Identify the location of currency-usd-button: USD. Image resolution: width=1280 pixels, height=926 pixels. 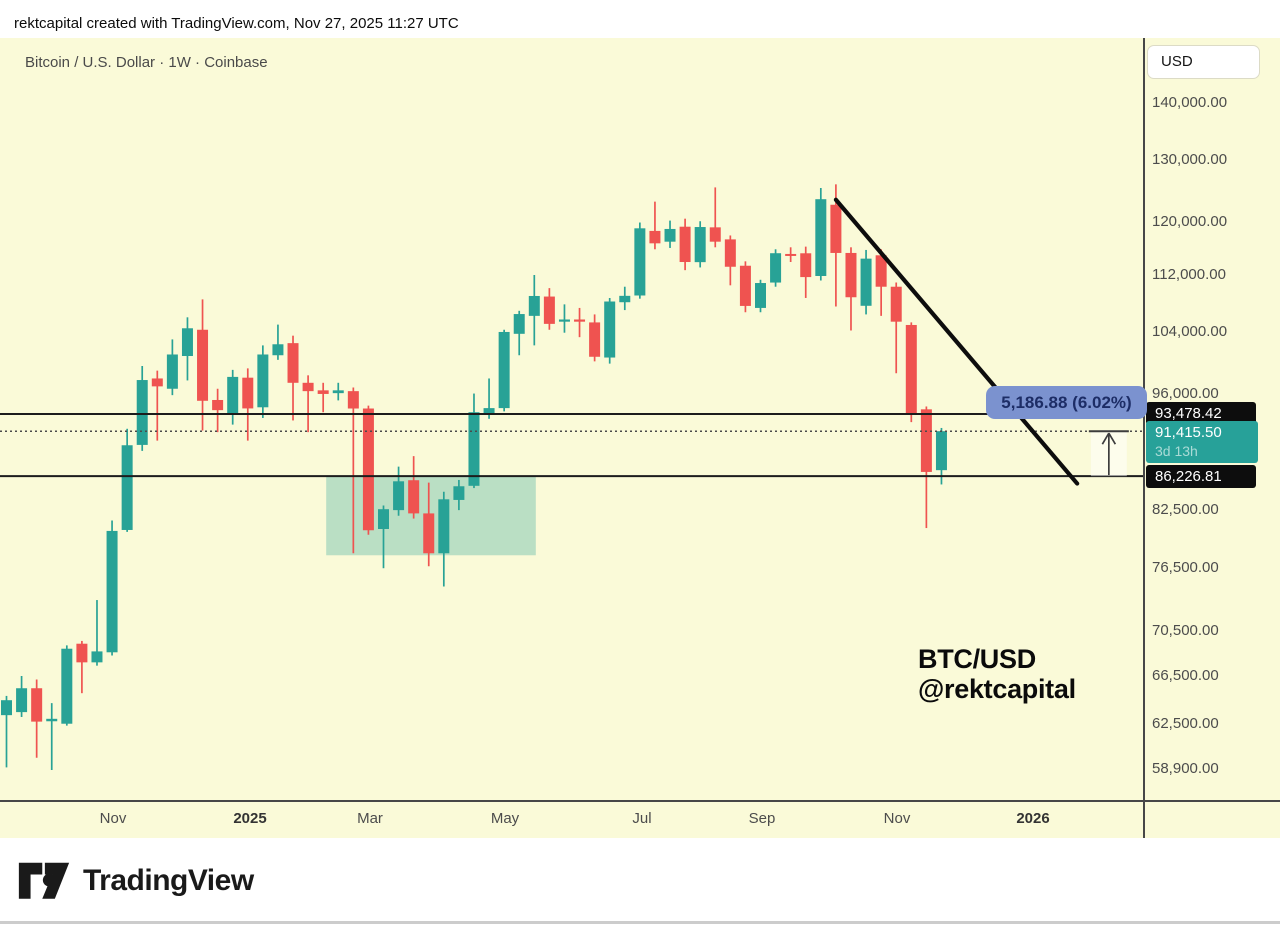
(1203, 62).